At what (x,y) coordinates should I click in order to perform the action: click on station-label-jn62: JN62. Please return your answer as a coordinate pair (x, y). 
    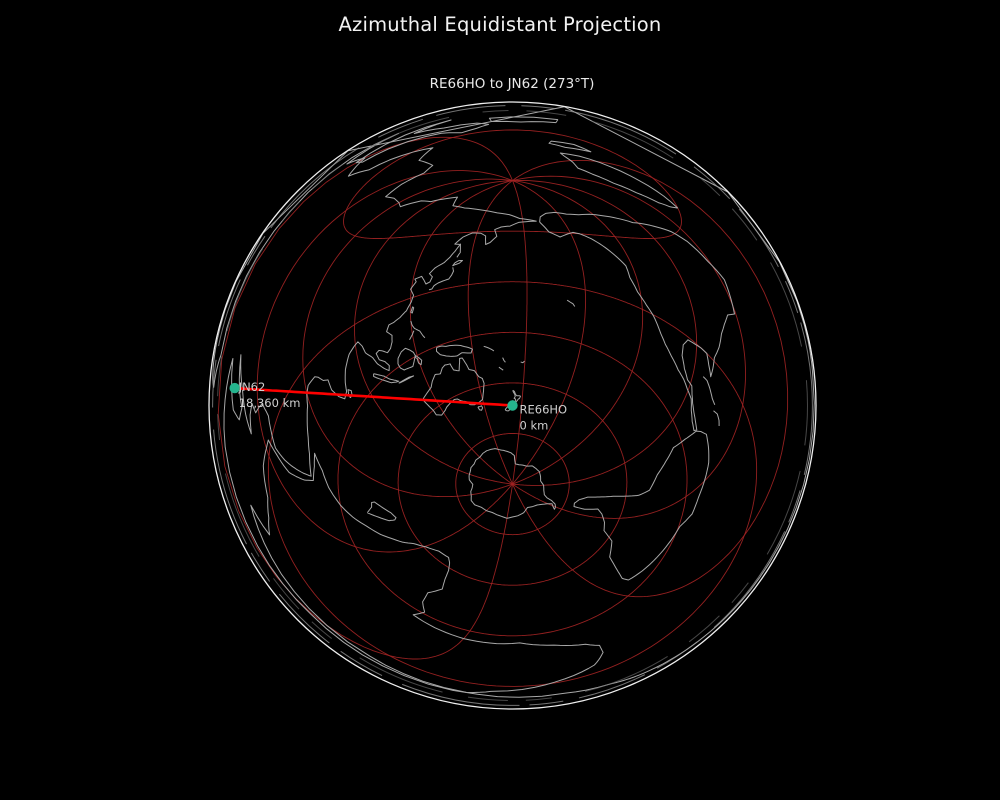
    Looking at the image, I should click on (252, 387).